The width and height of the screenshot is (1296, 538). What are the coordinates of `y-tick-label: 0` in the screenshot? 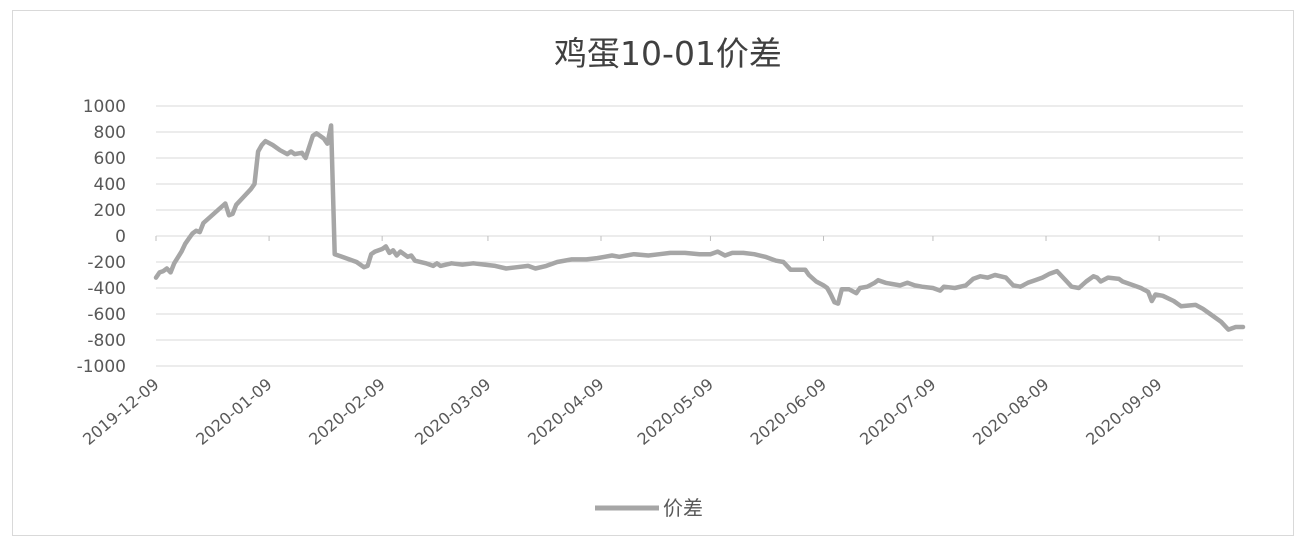 It's located at (120, 237).